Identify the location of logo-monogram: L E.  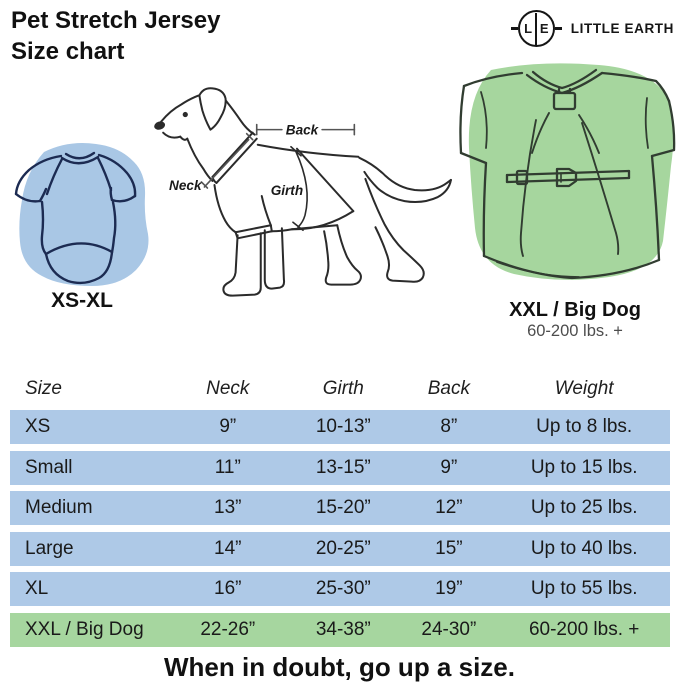
(536, 28).